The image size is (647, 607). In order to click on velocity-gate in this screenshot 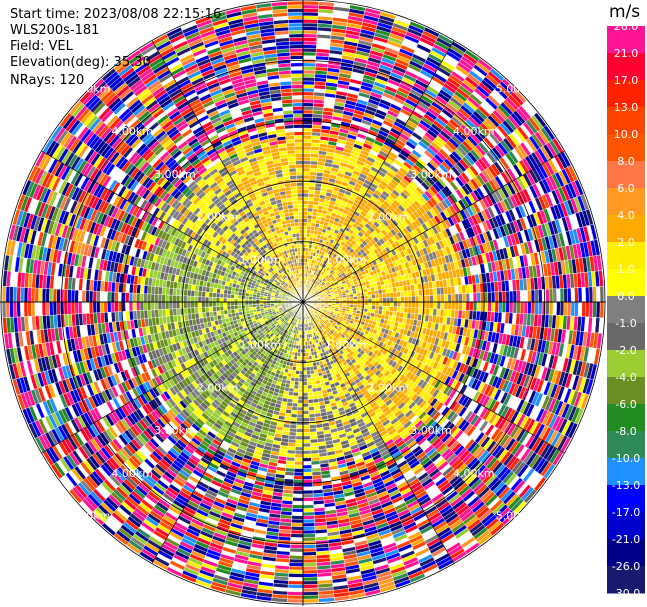, I will do `click(326, 4)`.